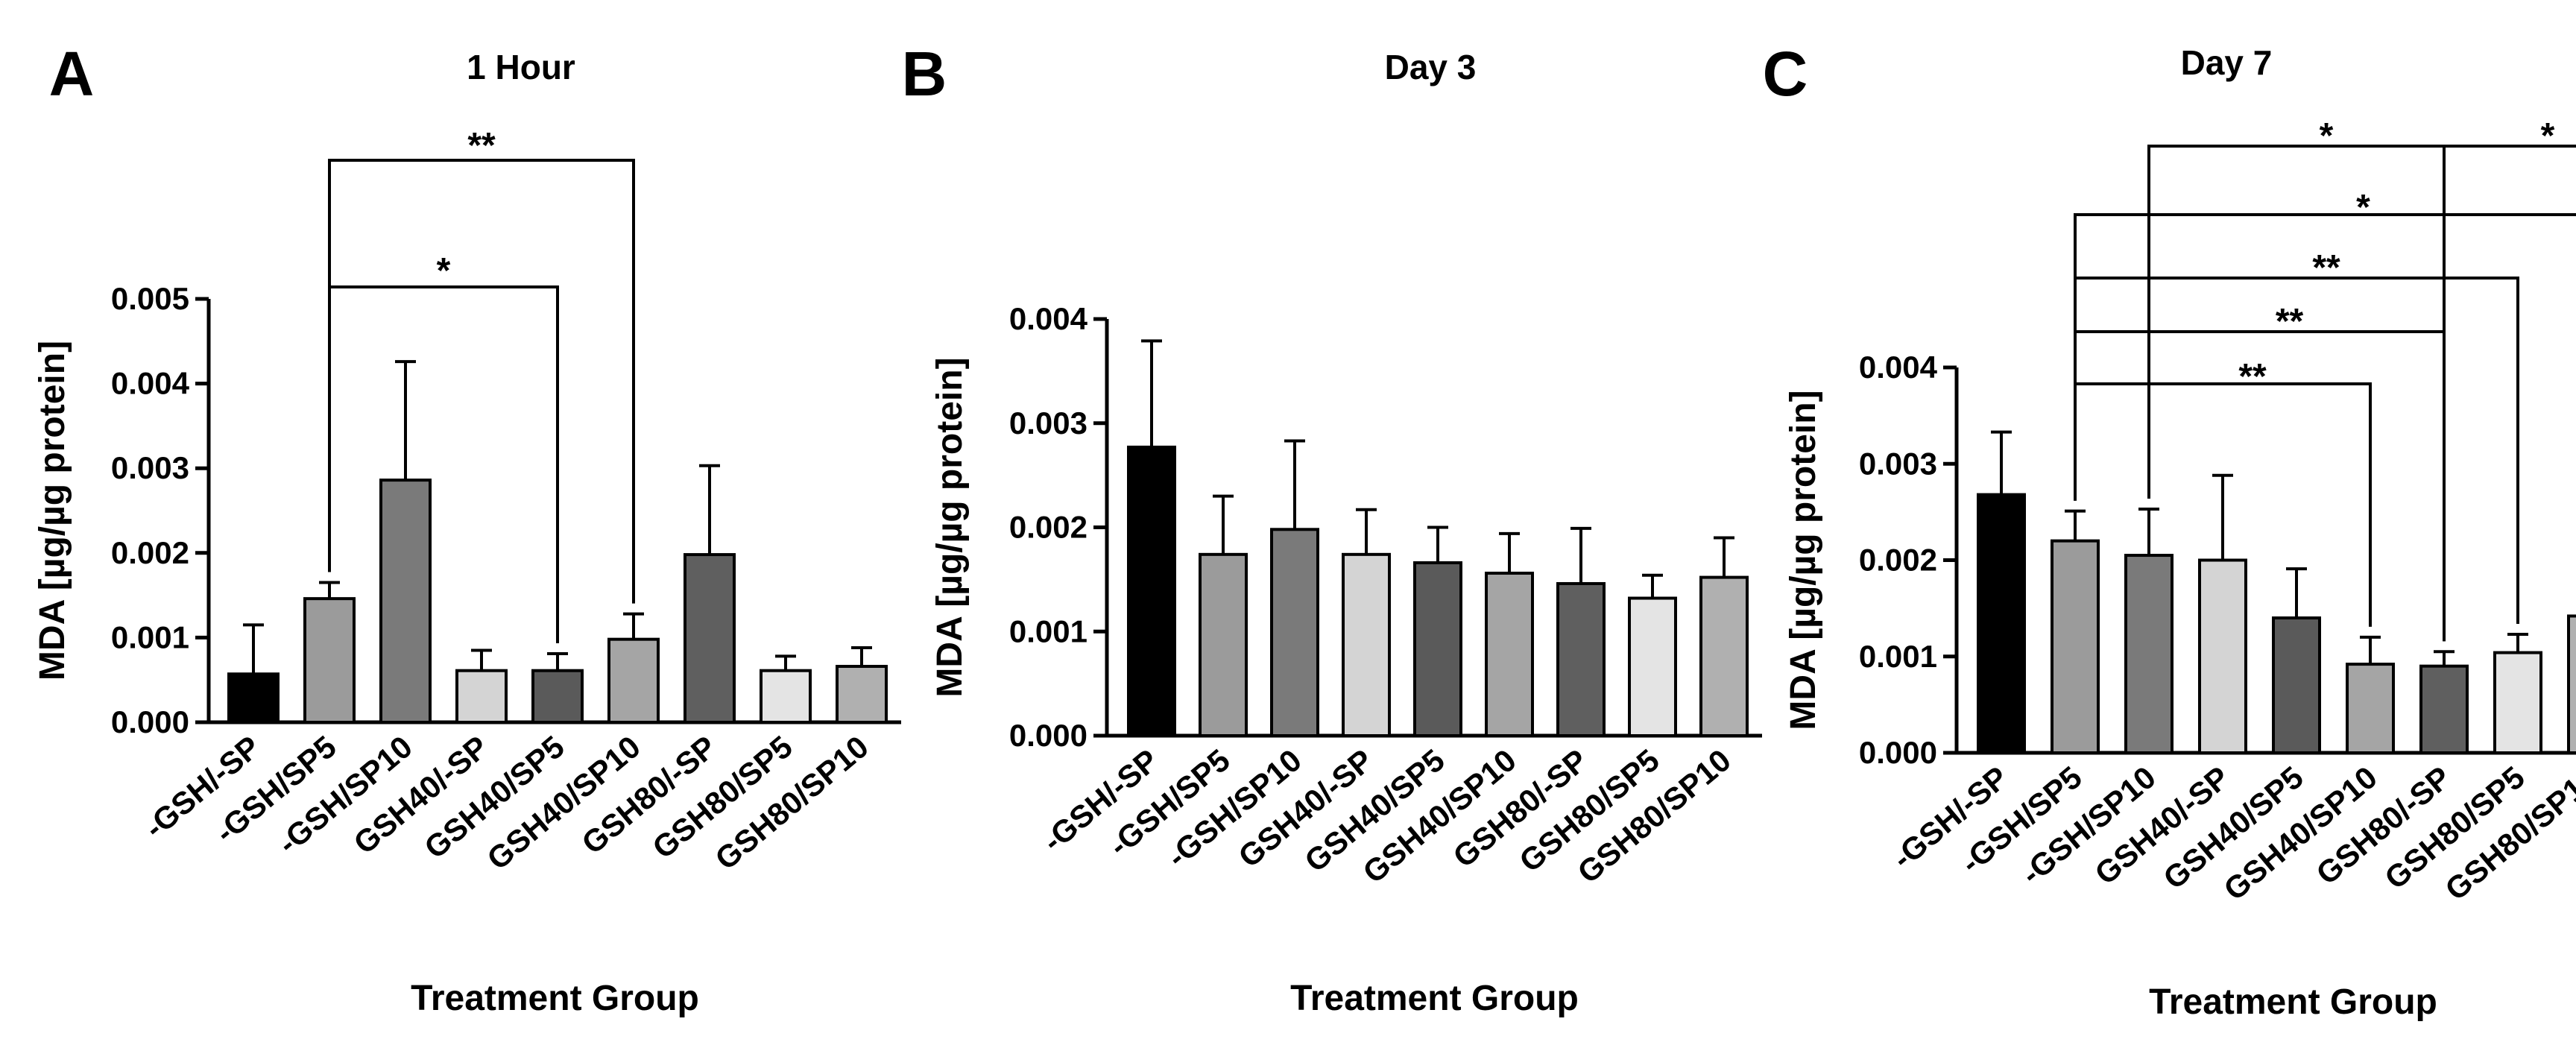 The width and height of the screenshot is (2576, 1045). What do you see at coordinates (1048, 736) in the screenshot?
I see `panel-b-y-tick-label: 0.000` at bounding box center [1048, 736].